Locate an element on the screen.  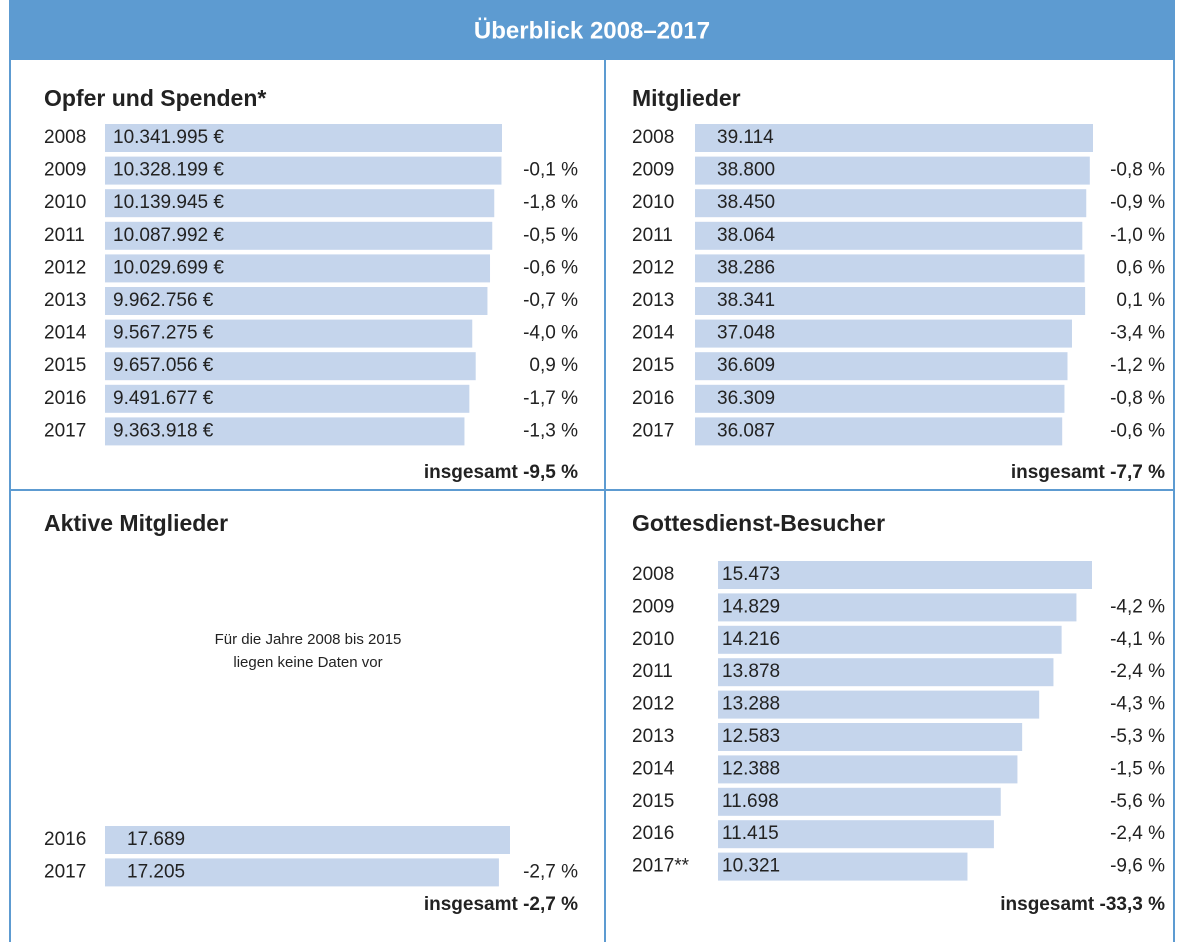
value-label: 38.064 is located at coordinates (746, 235).